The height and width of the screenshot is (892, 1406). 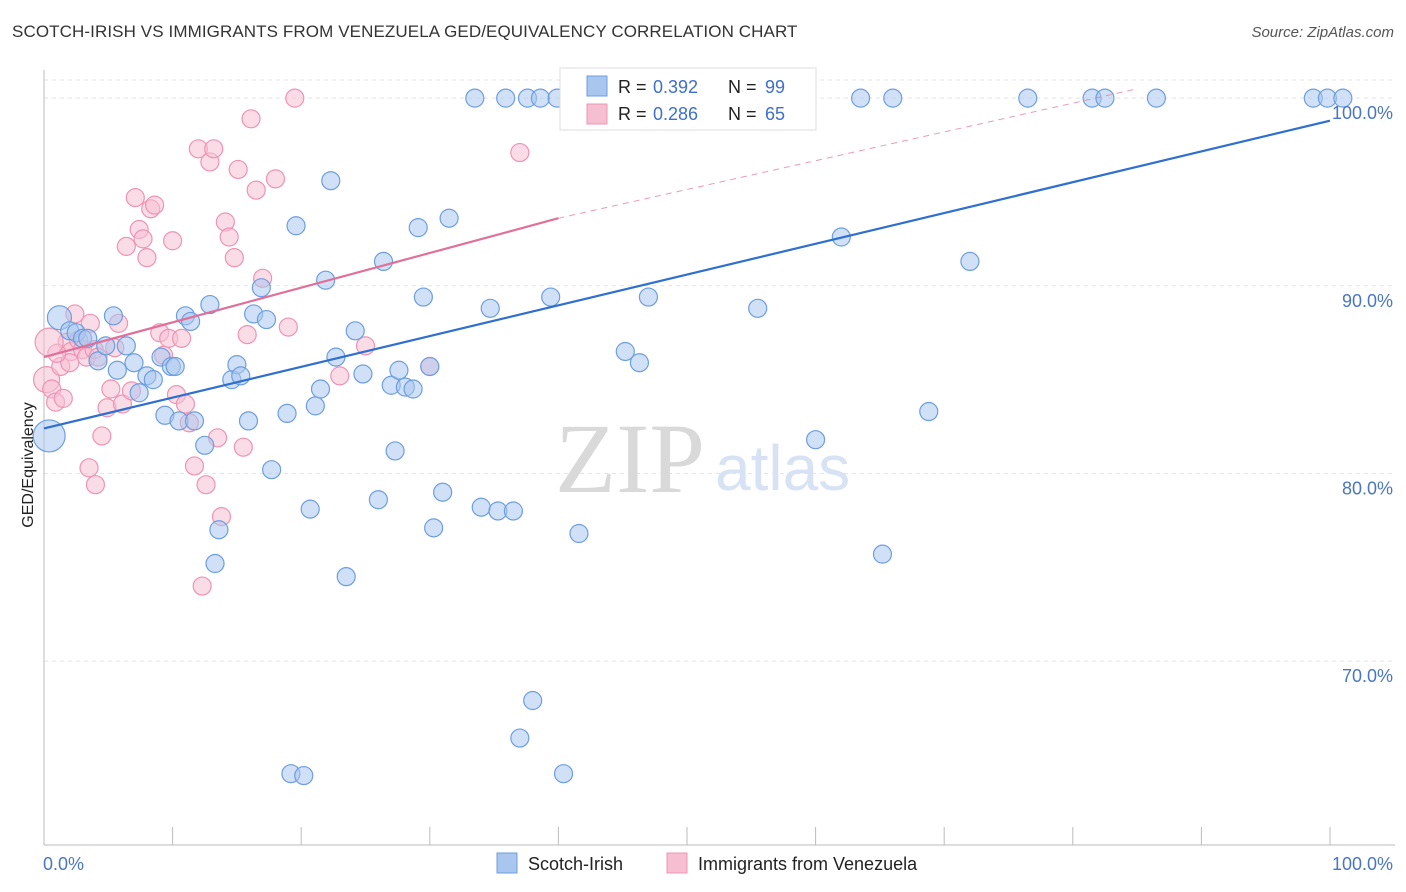 What do you see at coordinates (742, 114) in the screenshot?
I see `legend-n-label-2: N =` at bounding box center [742, 114].